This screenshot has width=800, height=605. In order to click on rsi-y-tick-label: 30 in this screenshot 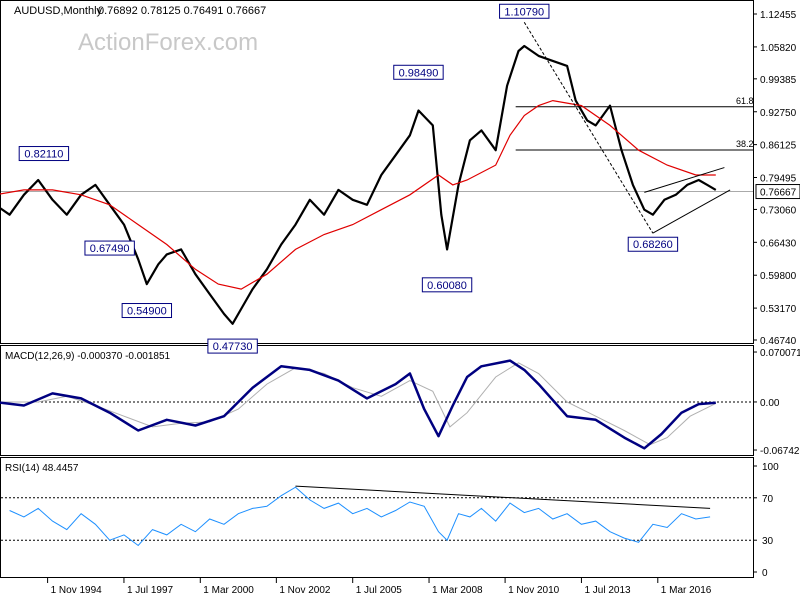, I will do `click(768, 541)`.